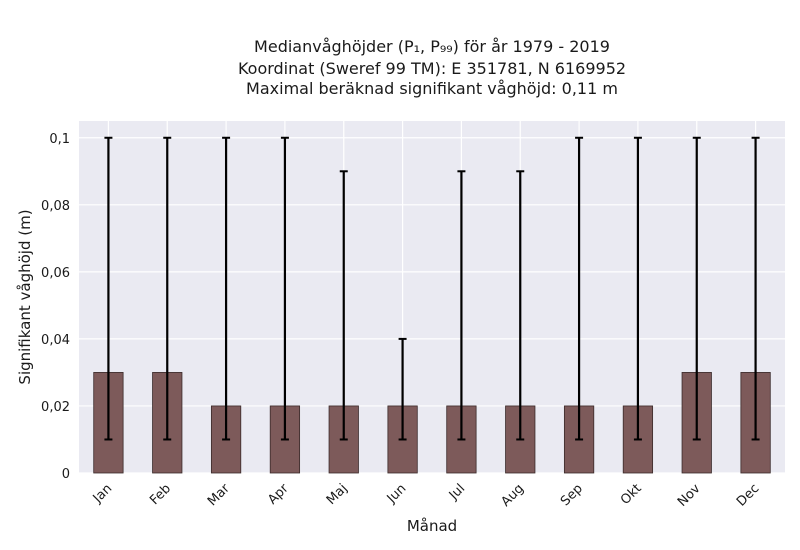 The image size is (800, 550). Describe the element at coordinates (402, 389) in the screenshot. I see `error-bar-jun` at that location.